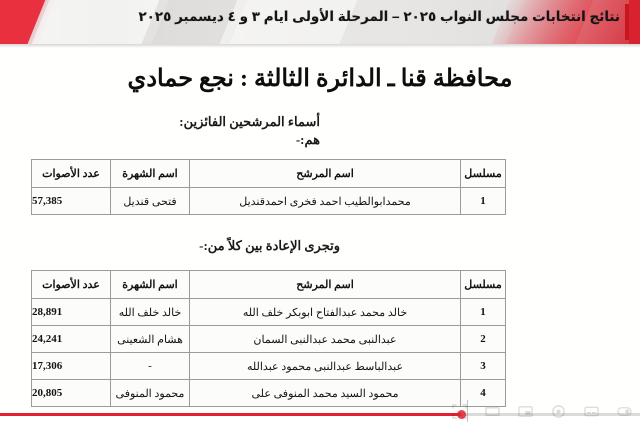 The height and width of the screenshot is (422, 640). Describe the element at coordinates (325, 393) in the screenshot. I see `cell-candidate: محمود السيد محمد المنوفى على` at that location.